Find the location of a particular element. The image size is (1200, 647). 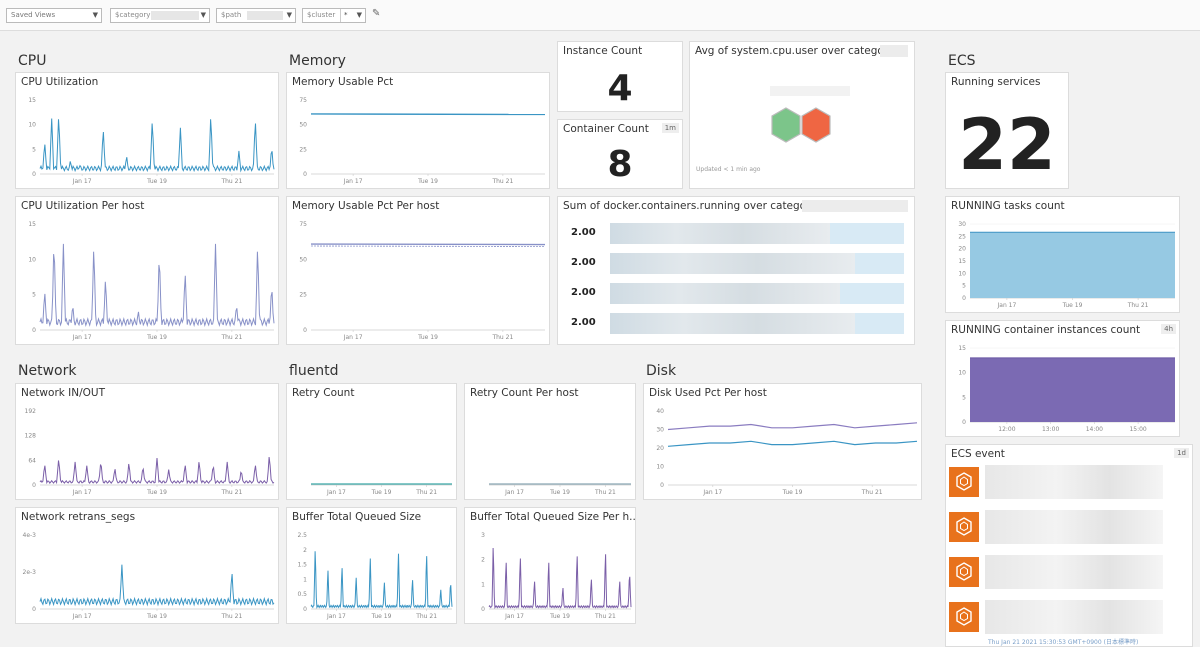

category-variable-select: $category ▼ is located at coordinates (160, 15).